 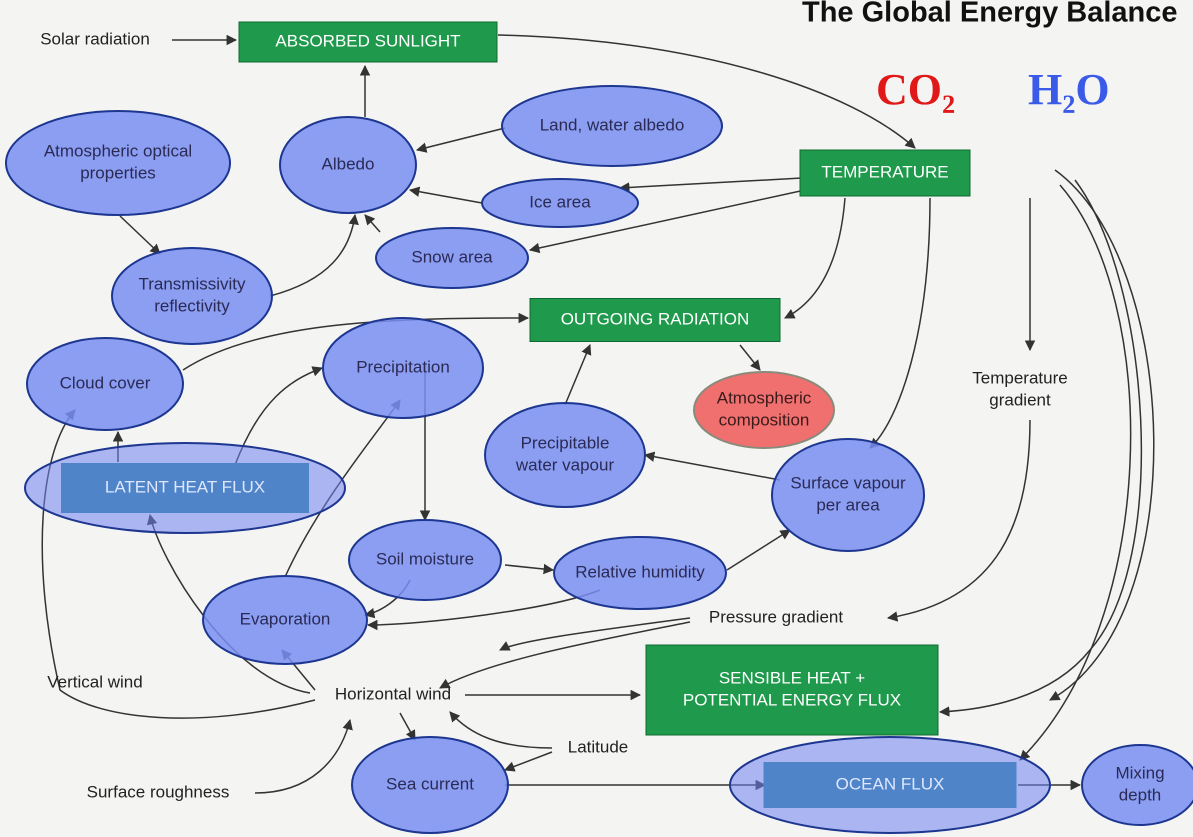 What do you see at coordinates (1019, 377) in the screenshot?
I see `node-label: Temperature` at bounding box center [1019, 377].